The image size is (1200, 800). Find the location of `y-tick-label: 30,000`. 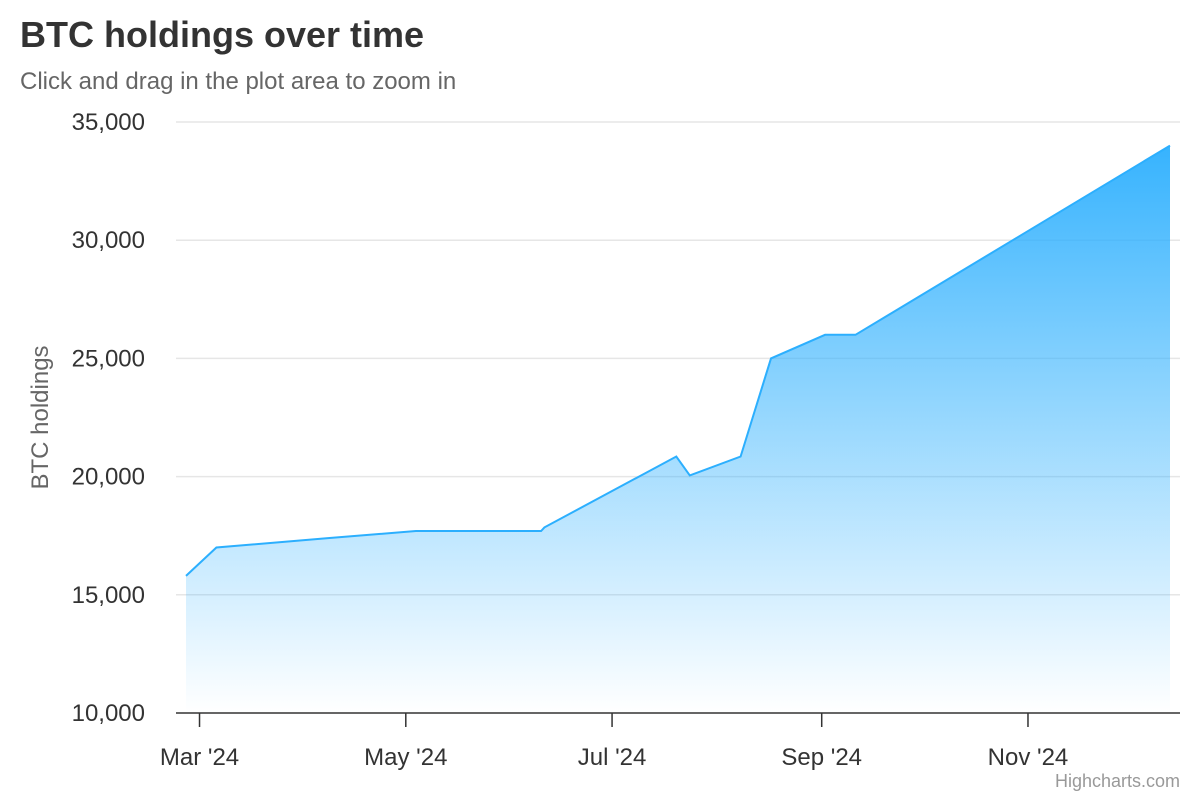

y-tick-label: 30,000 is located at coordinates (108, 240).